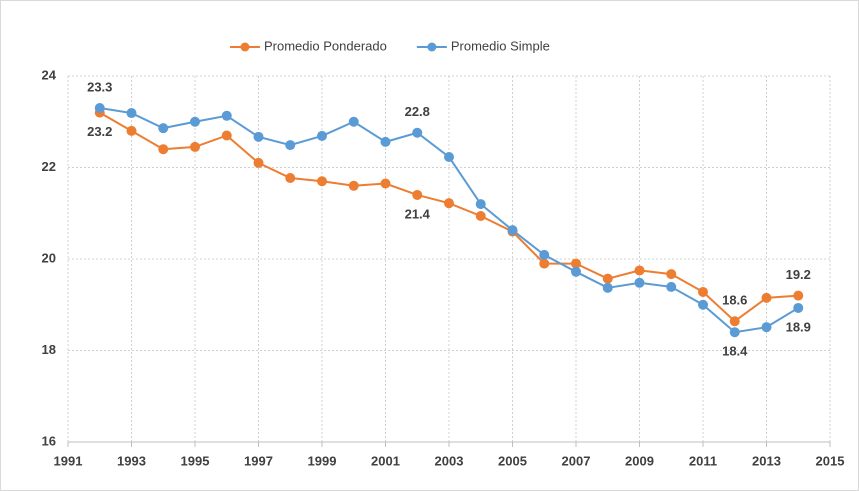 The width and height of the screenshot is (859, 491). What do you see at coordinates (385, 460) in the screenshot?
I see `x-tick-label: 2001` at bounding box center [385, 460].